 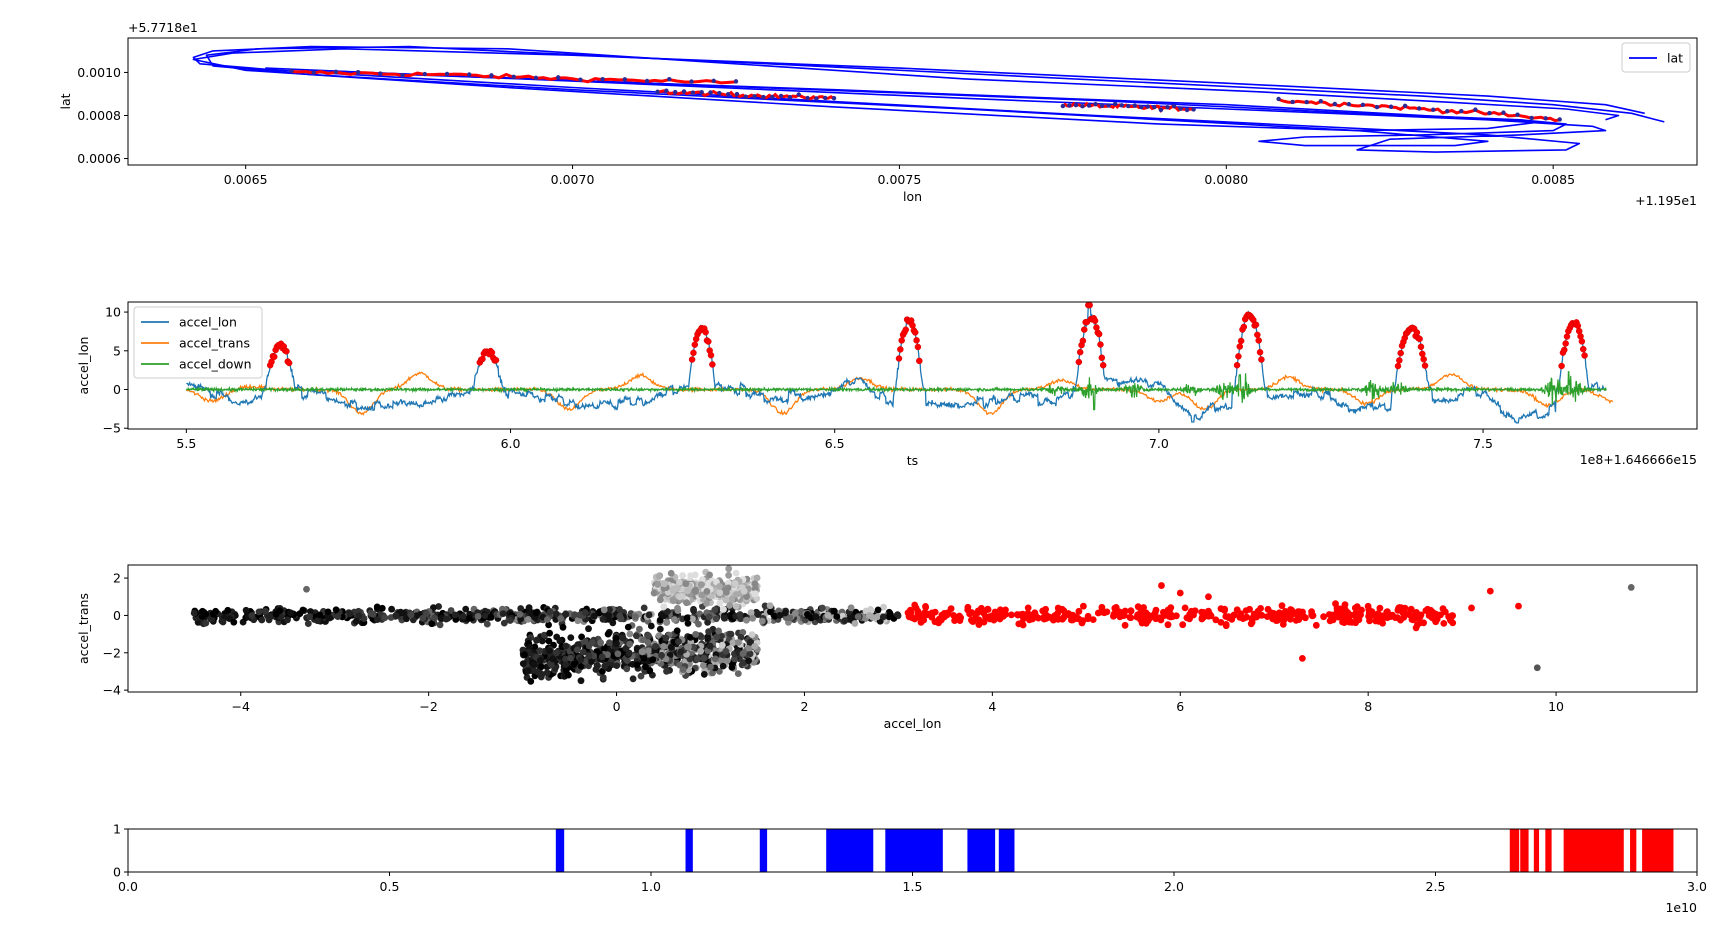 What do you see at coordinates (186, 443) in the screenshot?
I see `x-tick-label: 5.5` at bounding box center [186, 443].